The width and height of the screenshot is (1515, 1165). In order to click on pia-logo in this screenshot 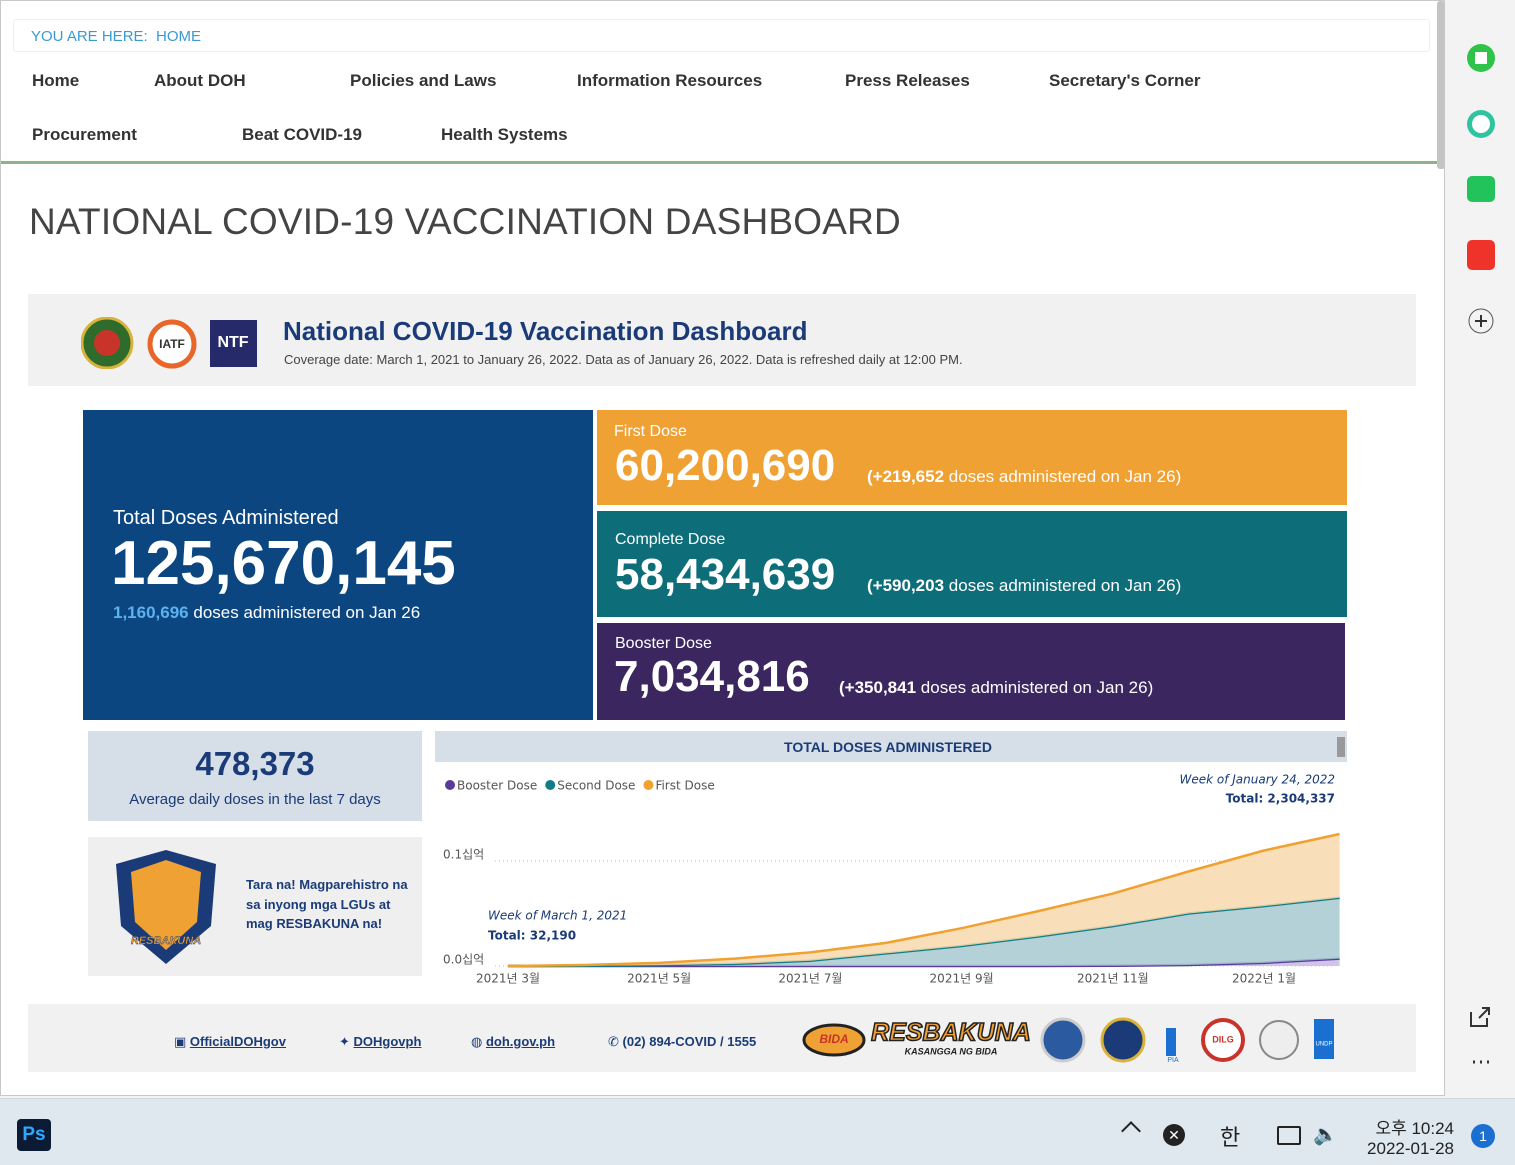, I will do `click(1171, 1042)`.